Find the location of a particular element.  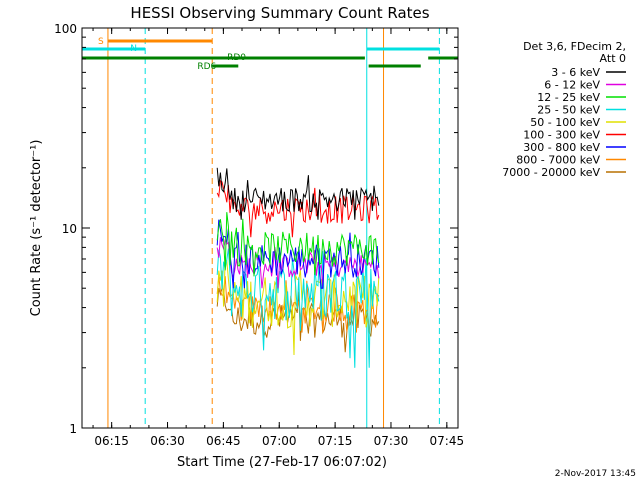

x-tick-label: 07:15 is located at coordinates (335, 441).